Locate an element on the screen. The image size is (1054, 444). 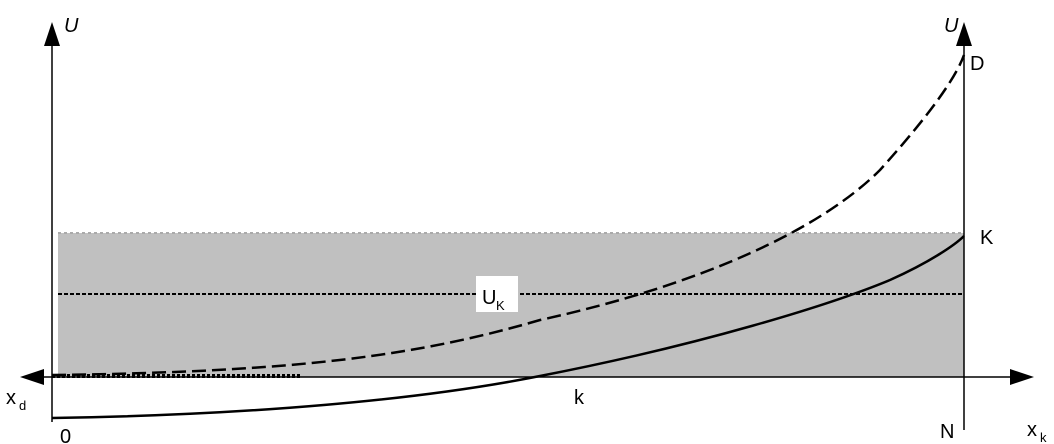
point-n-label: N is located at coordinates (947, 432).